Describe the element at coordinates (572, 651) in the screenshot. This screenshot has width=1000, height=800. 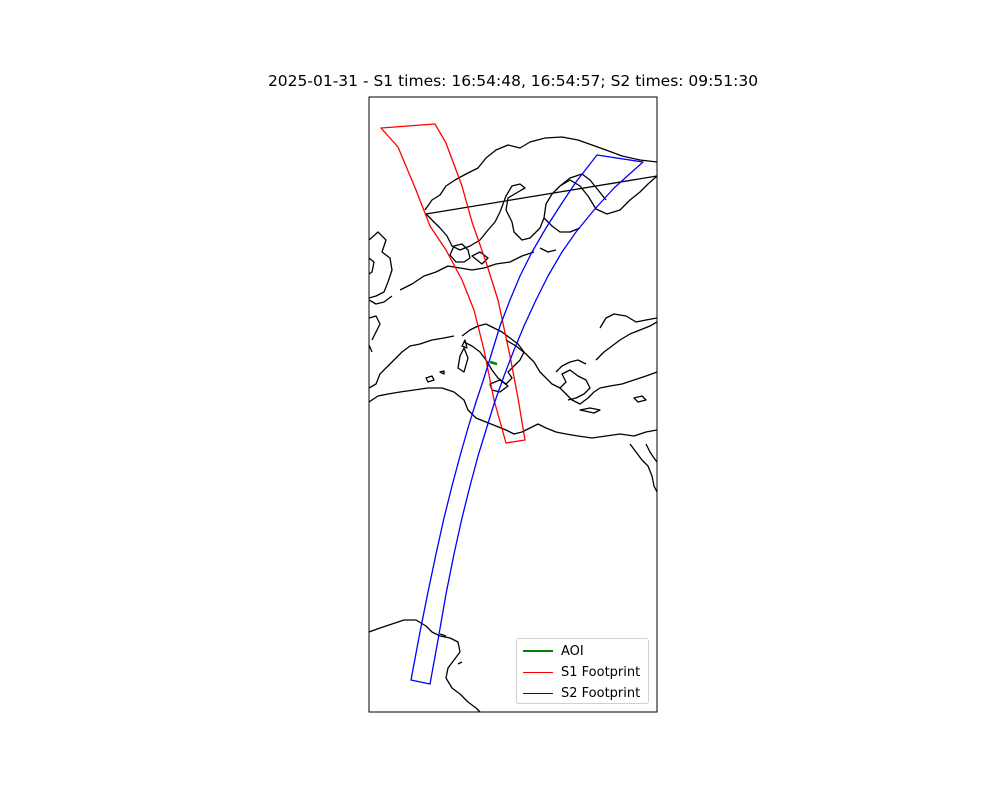
I see `legend-label: AOI` at that location.